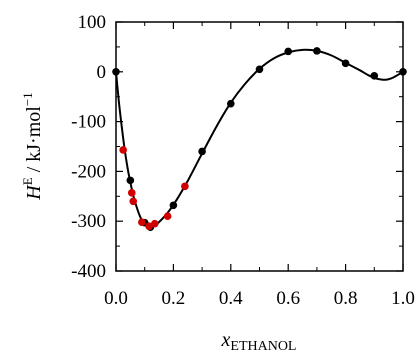  What do you see at coordinates (102, 72) in the screenshot?
I see `y-tick-label: 0` at bounding box center [102, 72].